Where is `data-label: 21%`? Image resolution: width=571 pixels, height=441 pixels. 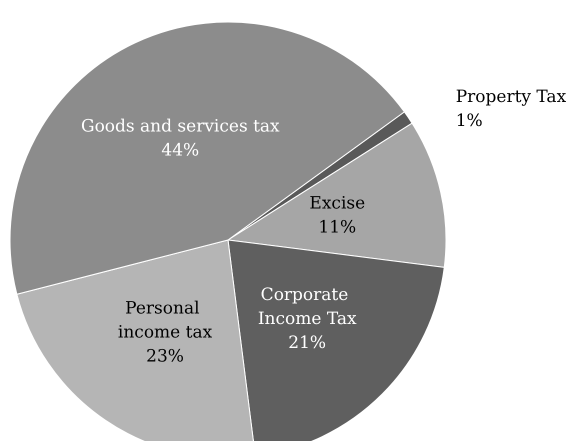
data-label: 21% is located at coordinates (307, 343).